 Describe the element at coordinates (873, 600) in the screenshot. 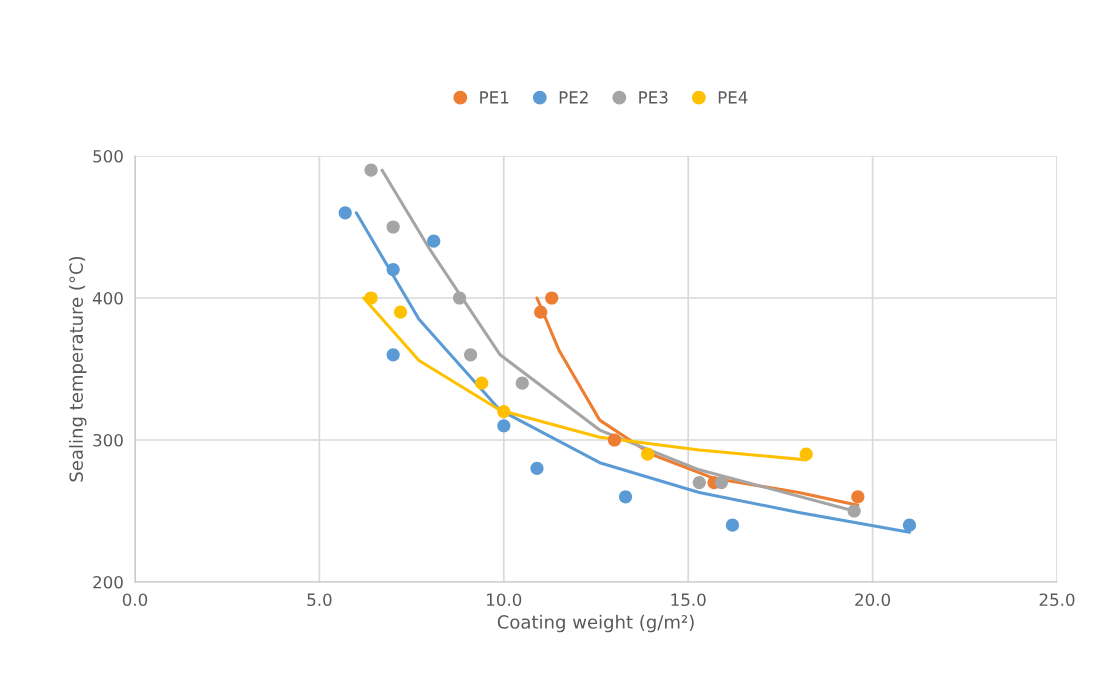

I see `x-tick-label: 20.0` at that location.